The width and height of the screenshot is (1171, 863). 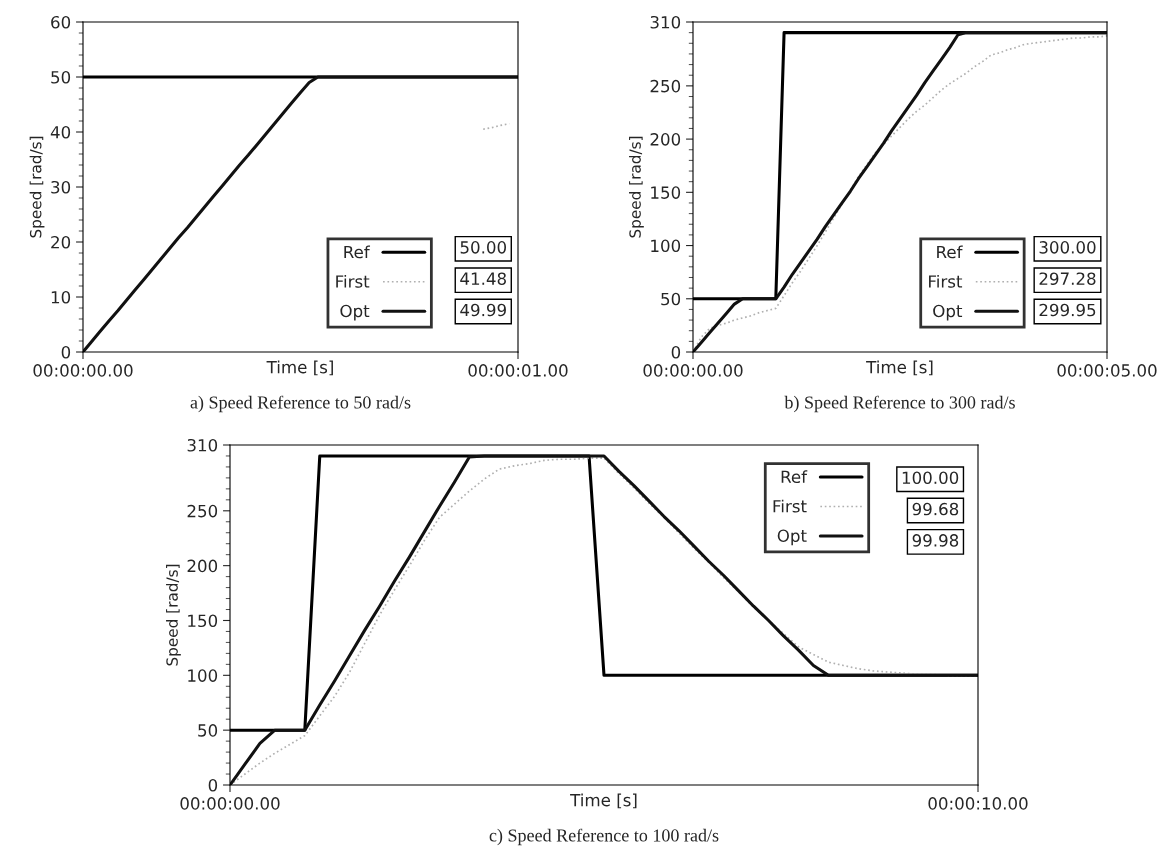 I want to click on annotation: 299.95, so click(x=1067, y=310).